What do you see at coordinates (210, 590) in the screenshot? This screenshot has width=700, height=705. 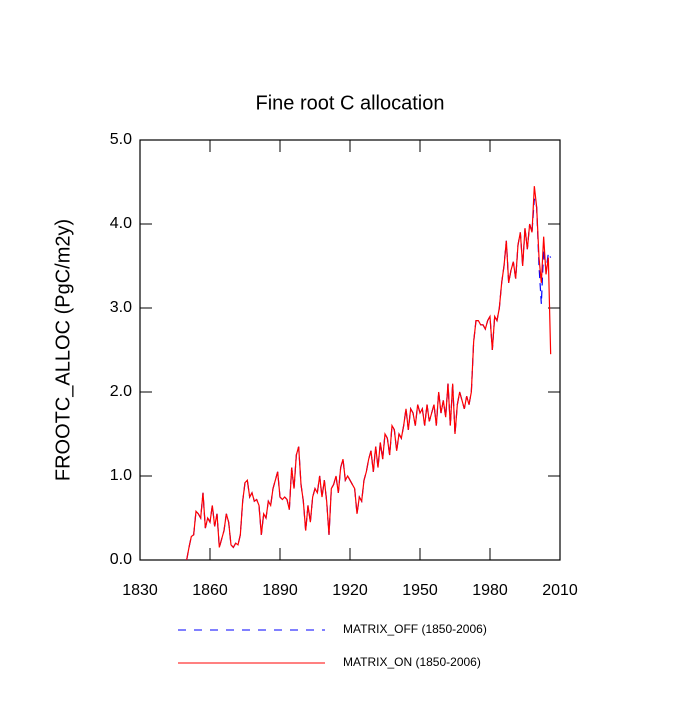 I see `x-tick-label: 1860` at bounding box center [210, 590].